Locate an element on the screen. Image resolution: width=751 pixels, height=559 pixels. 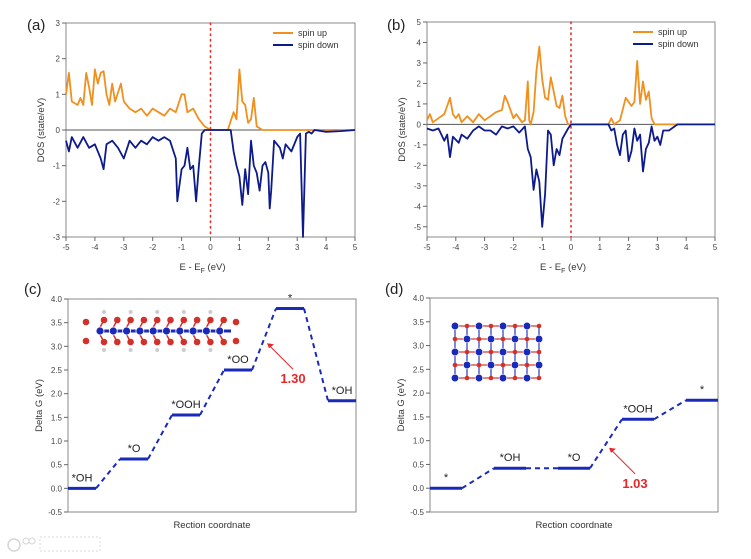
y-tick-label: 3.0 is located at coordinates (57, 346).